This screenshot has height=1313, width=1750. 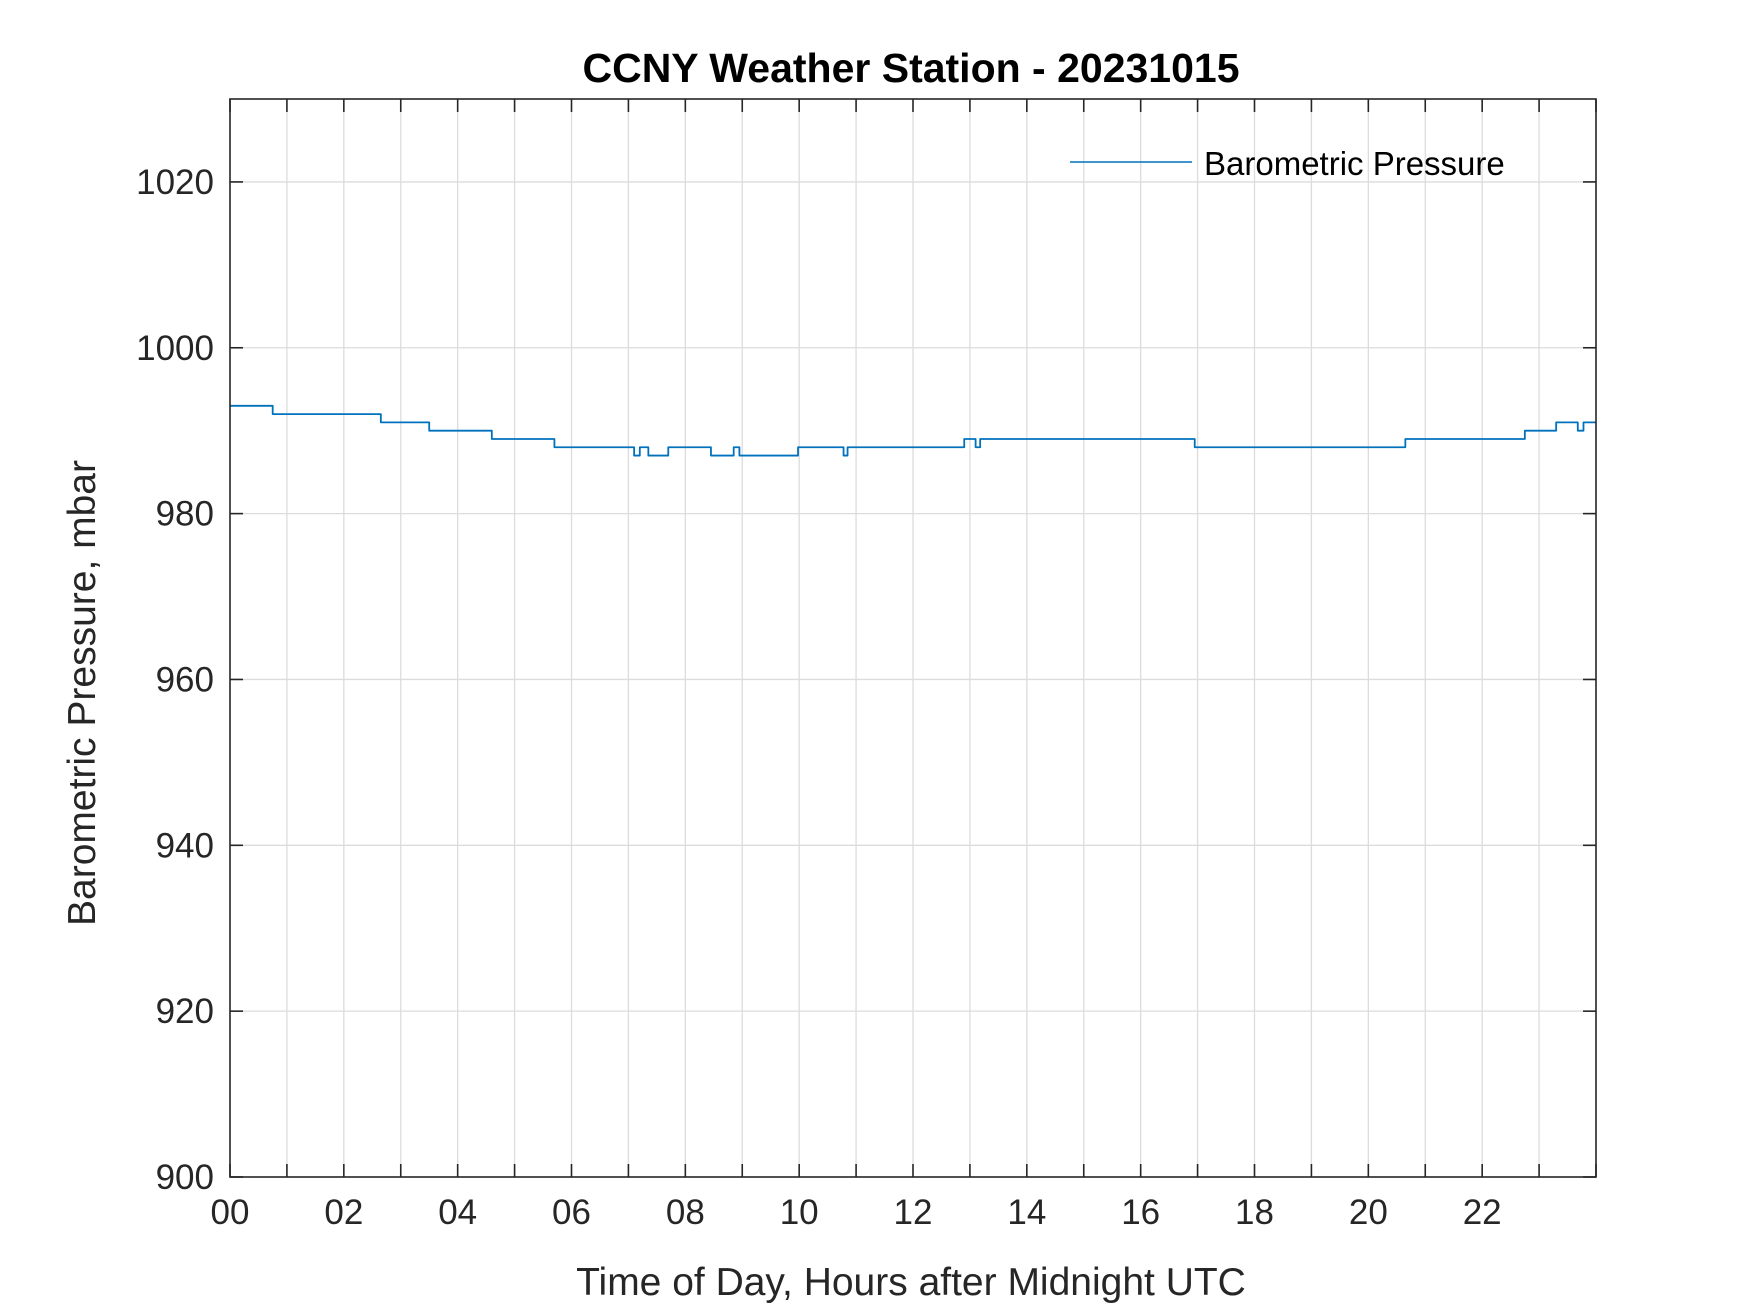 I want to click on x-tick-label: 10, so click(x=799, y=1212).